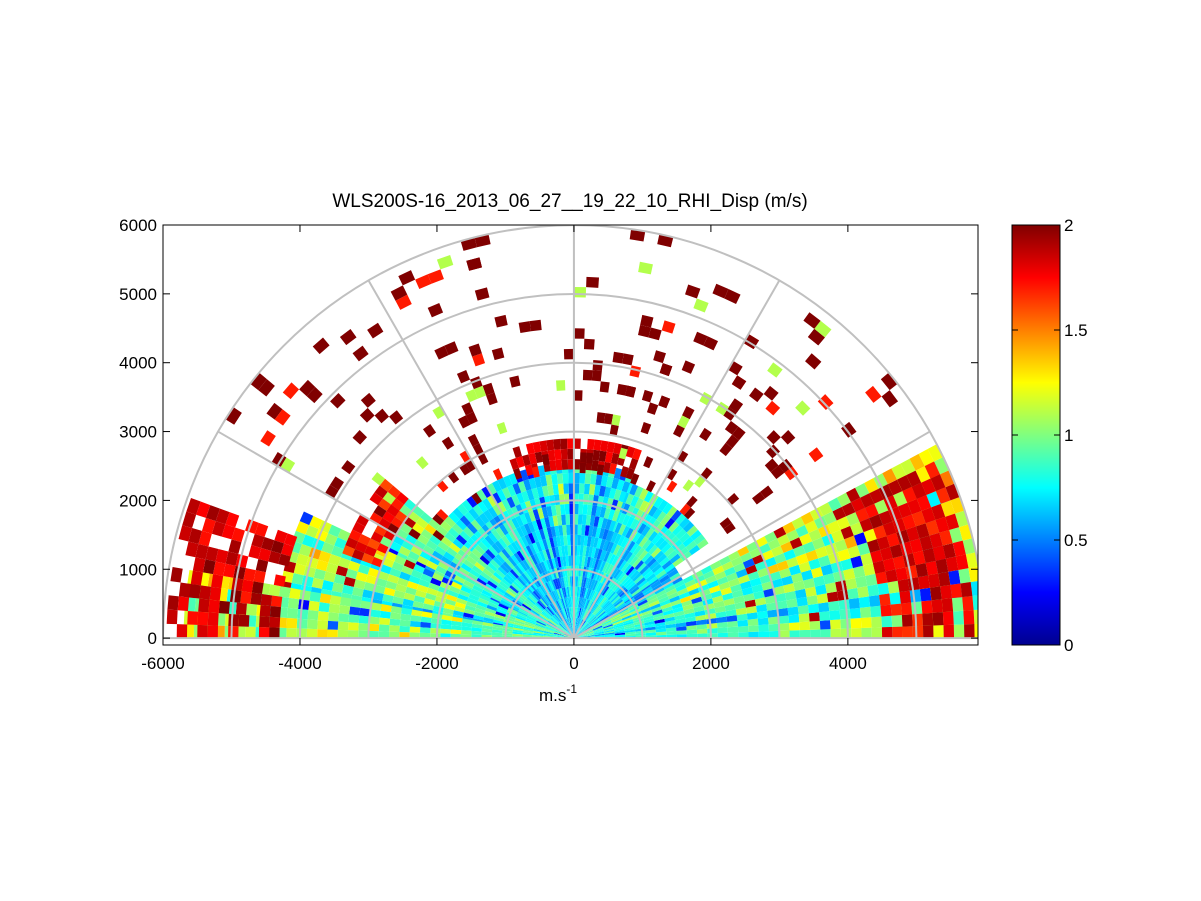  I want to click on colorbar-labels: 00.511.52, so click(1076, 435).